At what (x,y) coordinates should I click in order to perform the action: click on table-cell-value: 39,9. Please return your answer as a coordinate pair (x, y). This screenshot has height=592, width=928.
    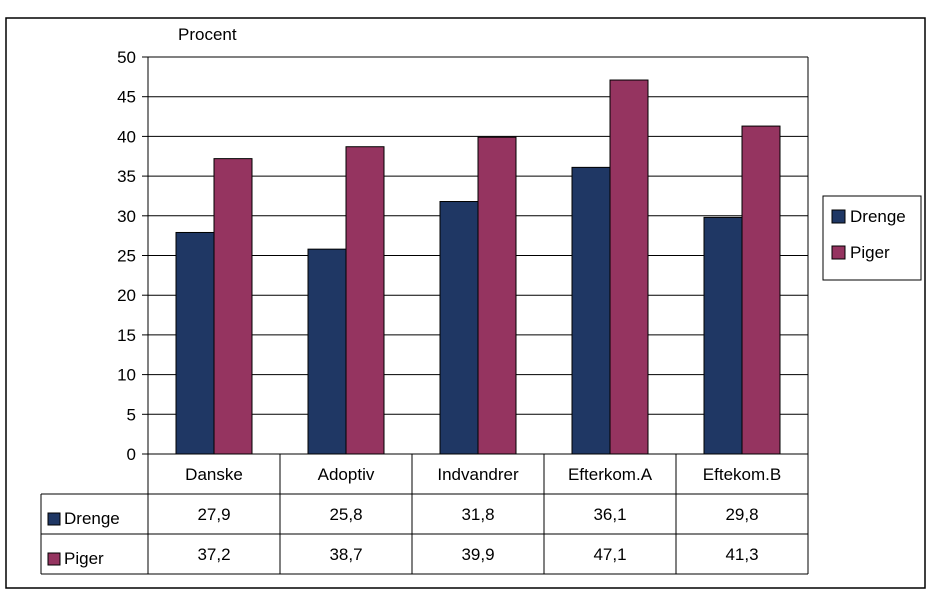
    Looking at the image, I should click on (477, 554).